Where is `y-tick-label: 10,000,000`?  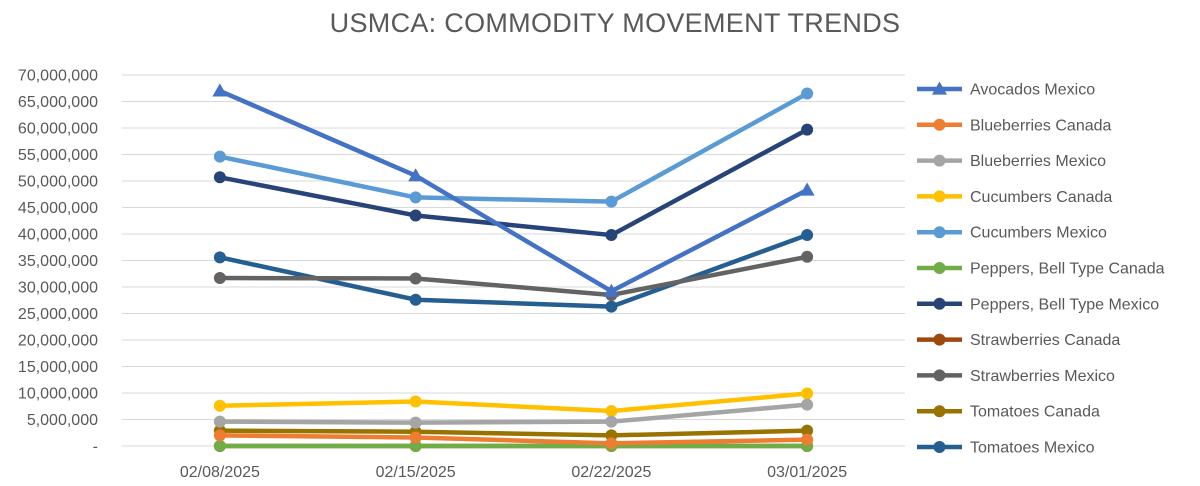 y-tick-label: 10,000,000 is located at coordinates (58, 394).